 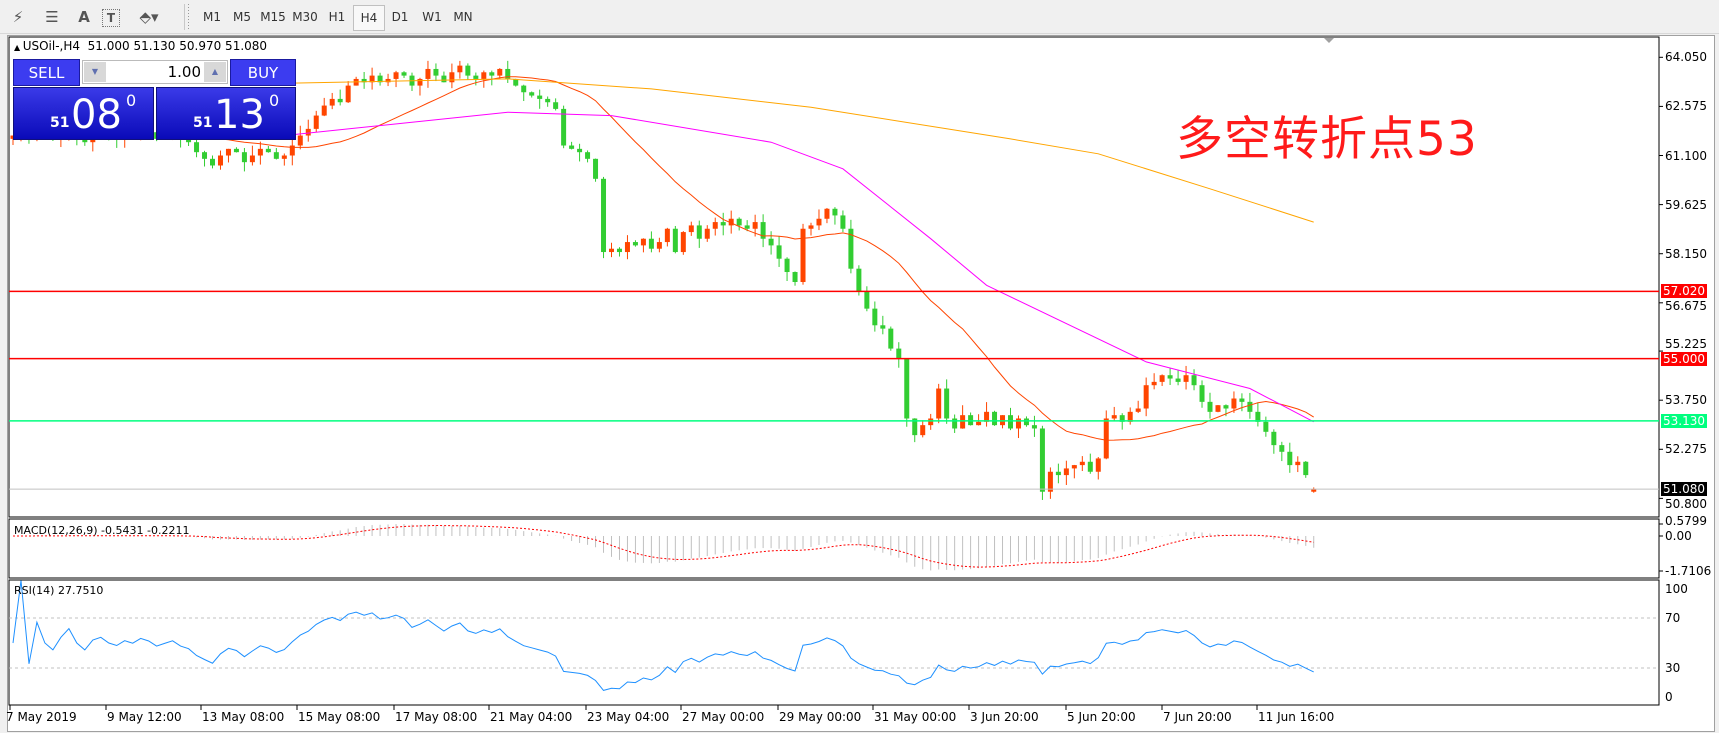 I want to click on sell-button: SELL, so click(x=46, y=72).